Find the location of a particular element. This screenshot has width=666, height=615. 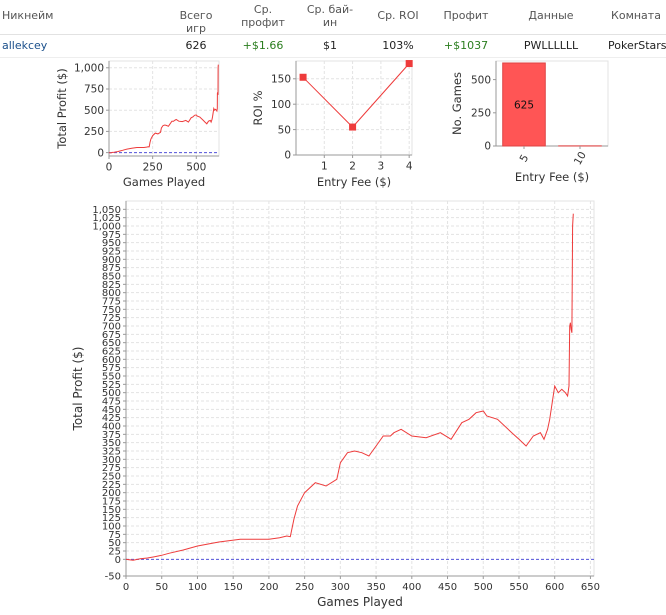

col-profit: Профит is located at coordinates (466, 15).